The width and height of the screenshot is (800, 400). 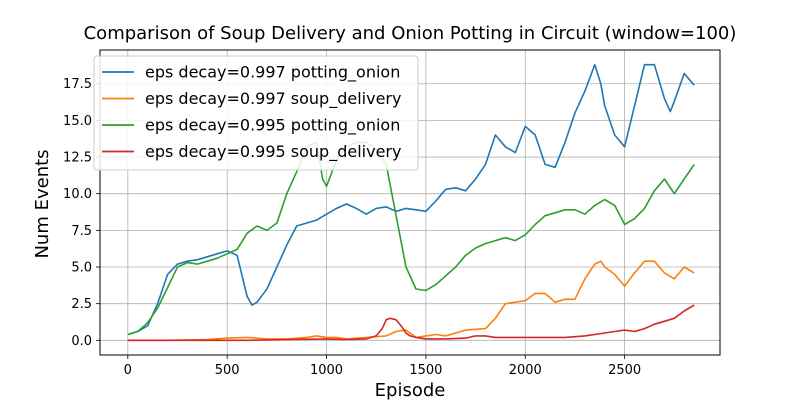 What do you see at coordinates (272, 73) in the screenshot?
I see `legend-label-0: eps decay=0.997 potting_onion` at bounding box center [272, 73].